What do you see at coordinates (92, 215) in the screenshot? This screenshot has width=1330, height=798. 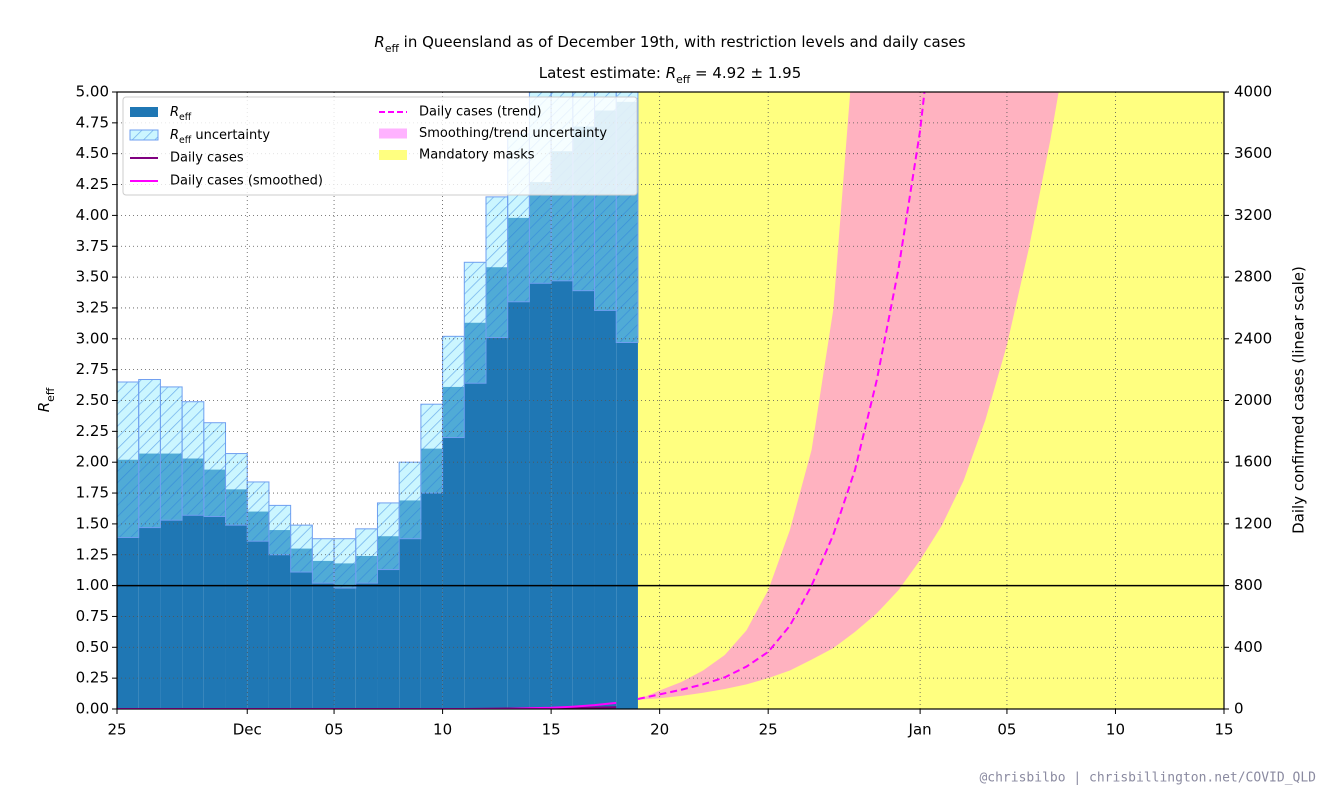 I see `y-tick-label: 4.00` at bounding box center [92, 215].